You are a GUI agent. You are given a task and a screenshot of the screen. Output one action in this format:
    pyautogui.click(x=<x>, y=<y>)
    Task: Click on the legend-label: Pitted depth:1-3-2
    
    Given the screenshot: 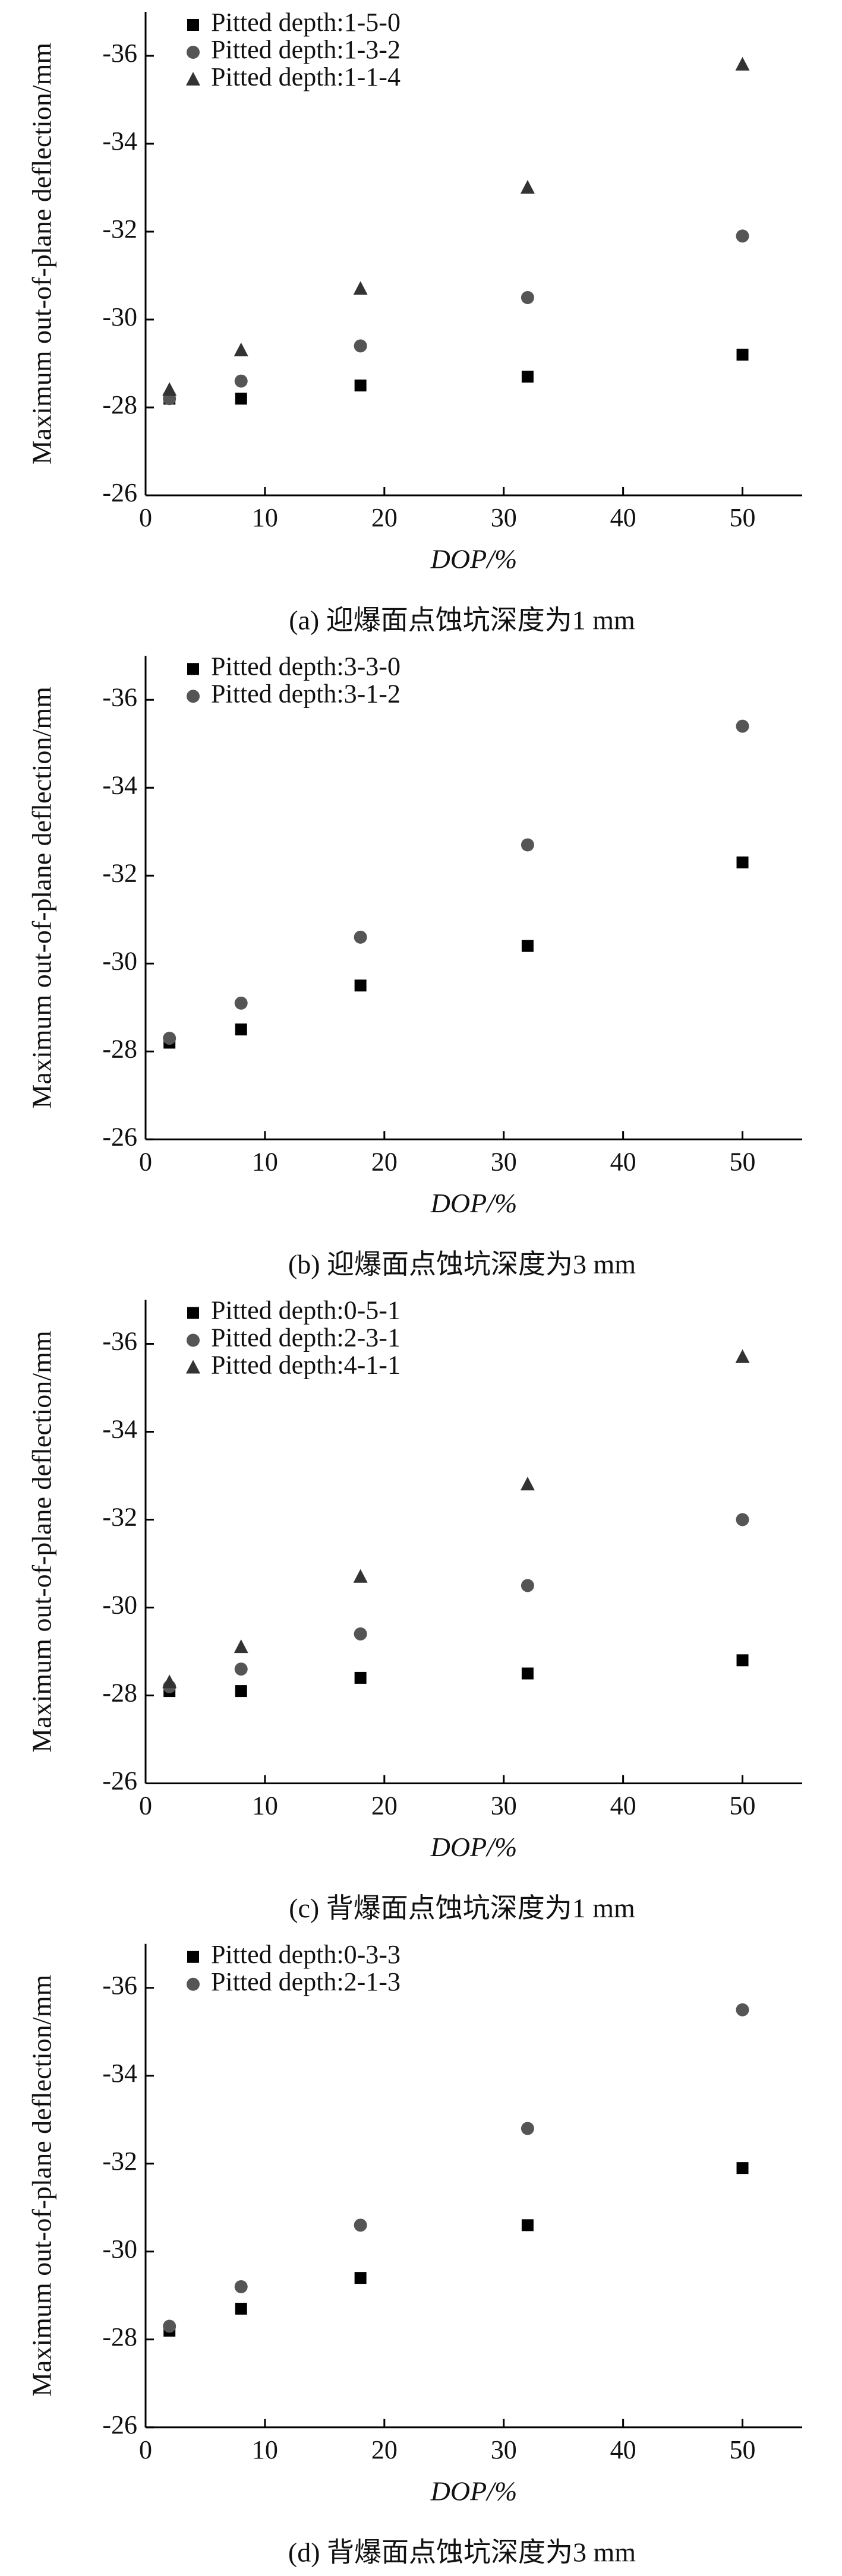 What is the action you would take?
    pyautogui.click(x=305, y=49)
    